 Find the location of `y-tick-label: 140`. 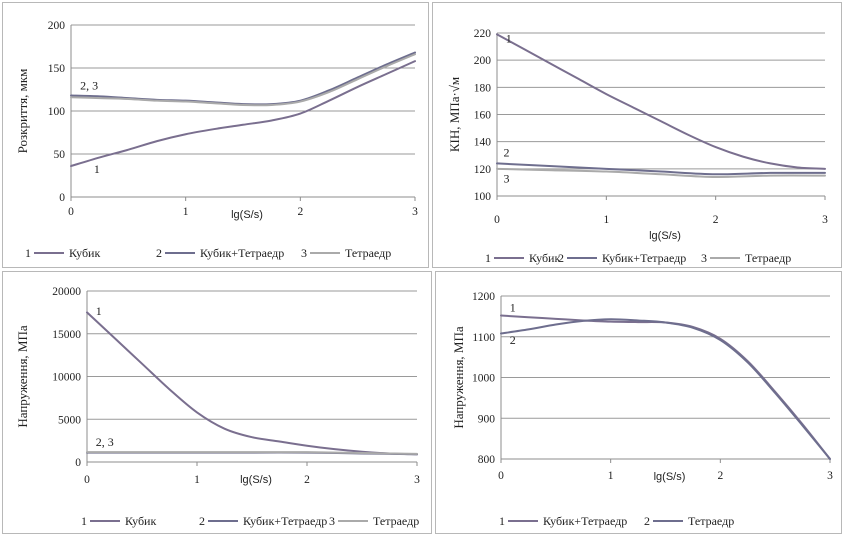

y-tick-label: 140 is located at coordinates (483, 143).